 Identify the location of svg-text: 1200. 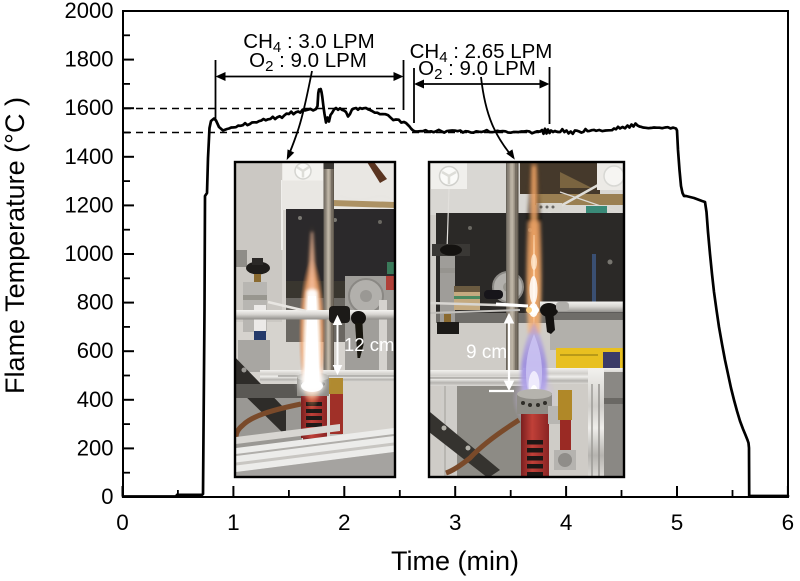
(89, 204).